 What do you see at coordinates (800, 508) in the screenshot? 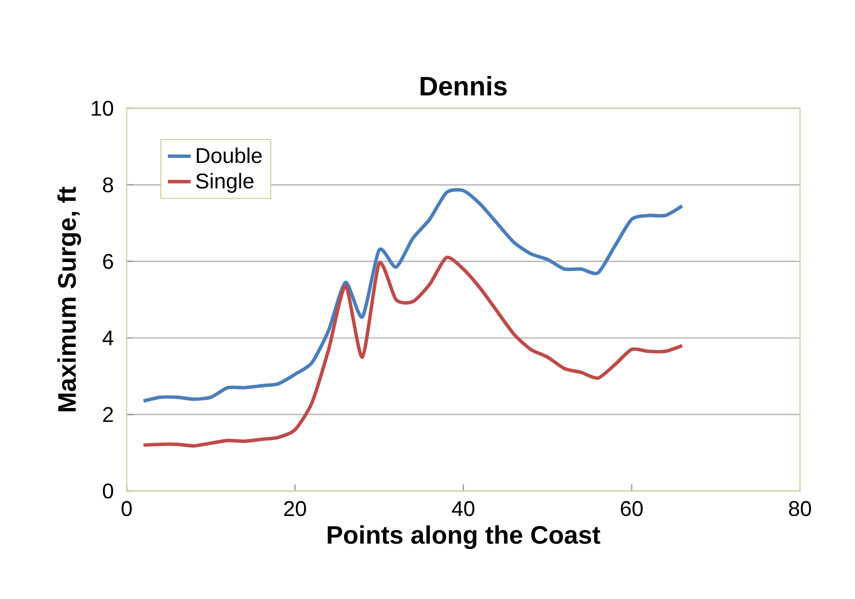
I see `x-tick-label: 80` at bounding box center [800, 508].